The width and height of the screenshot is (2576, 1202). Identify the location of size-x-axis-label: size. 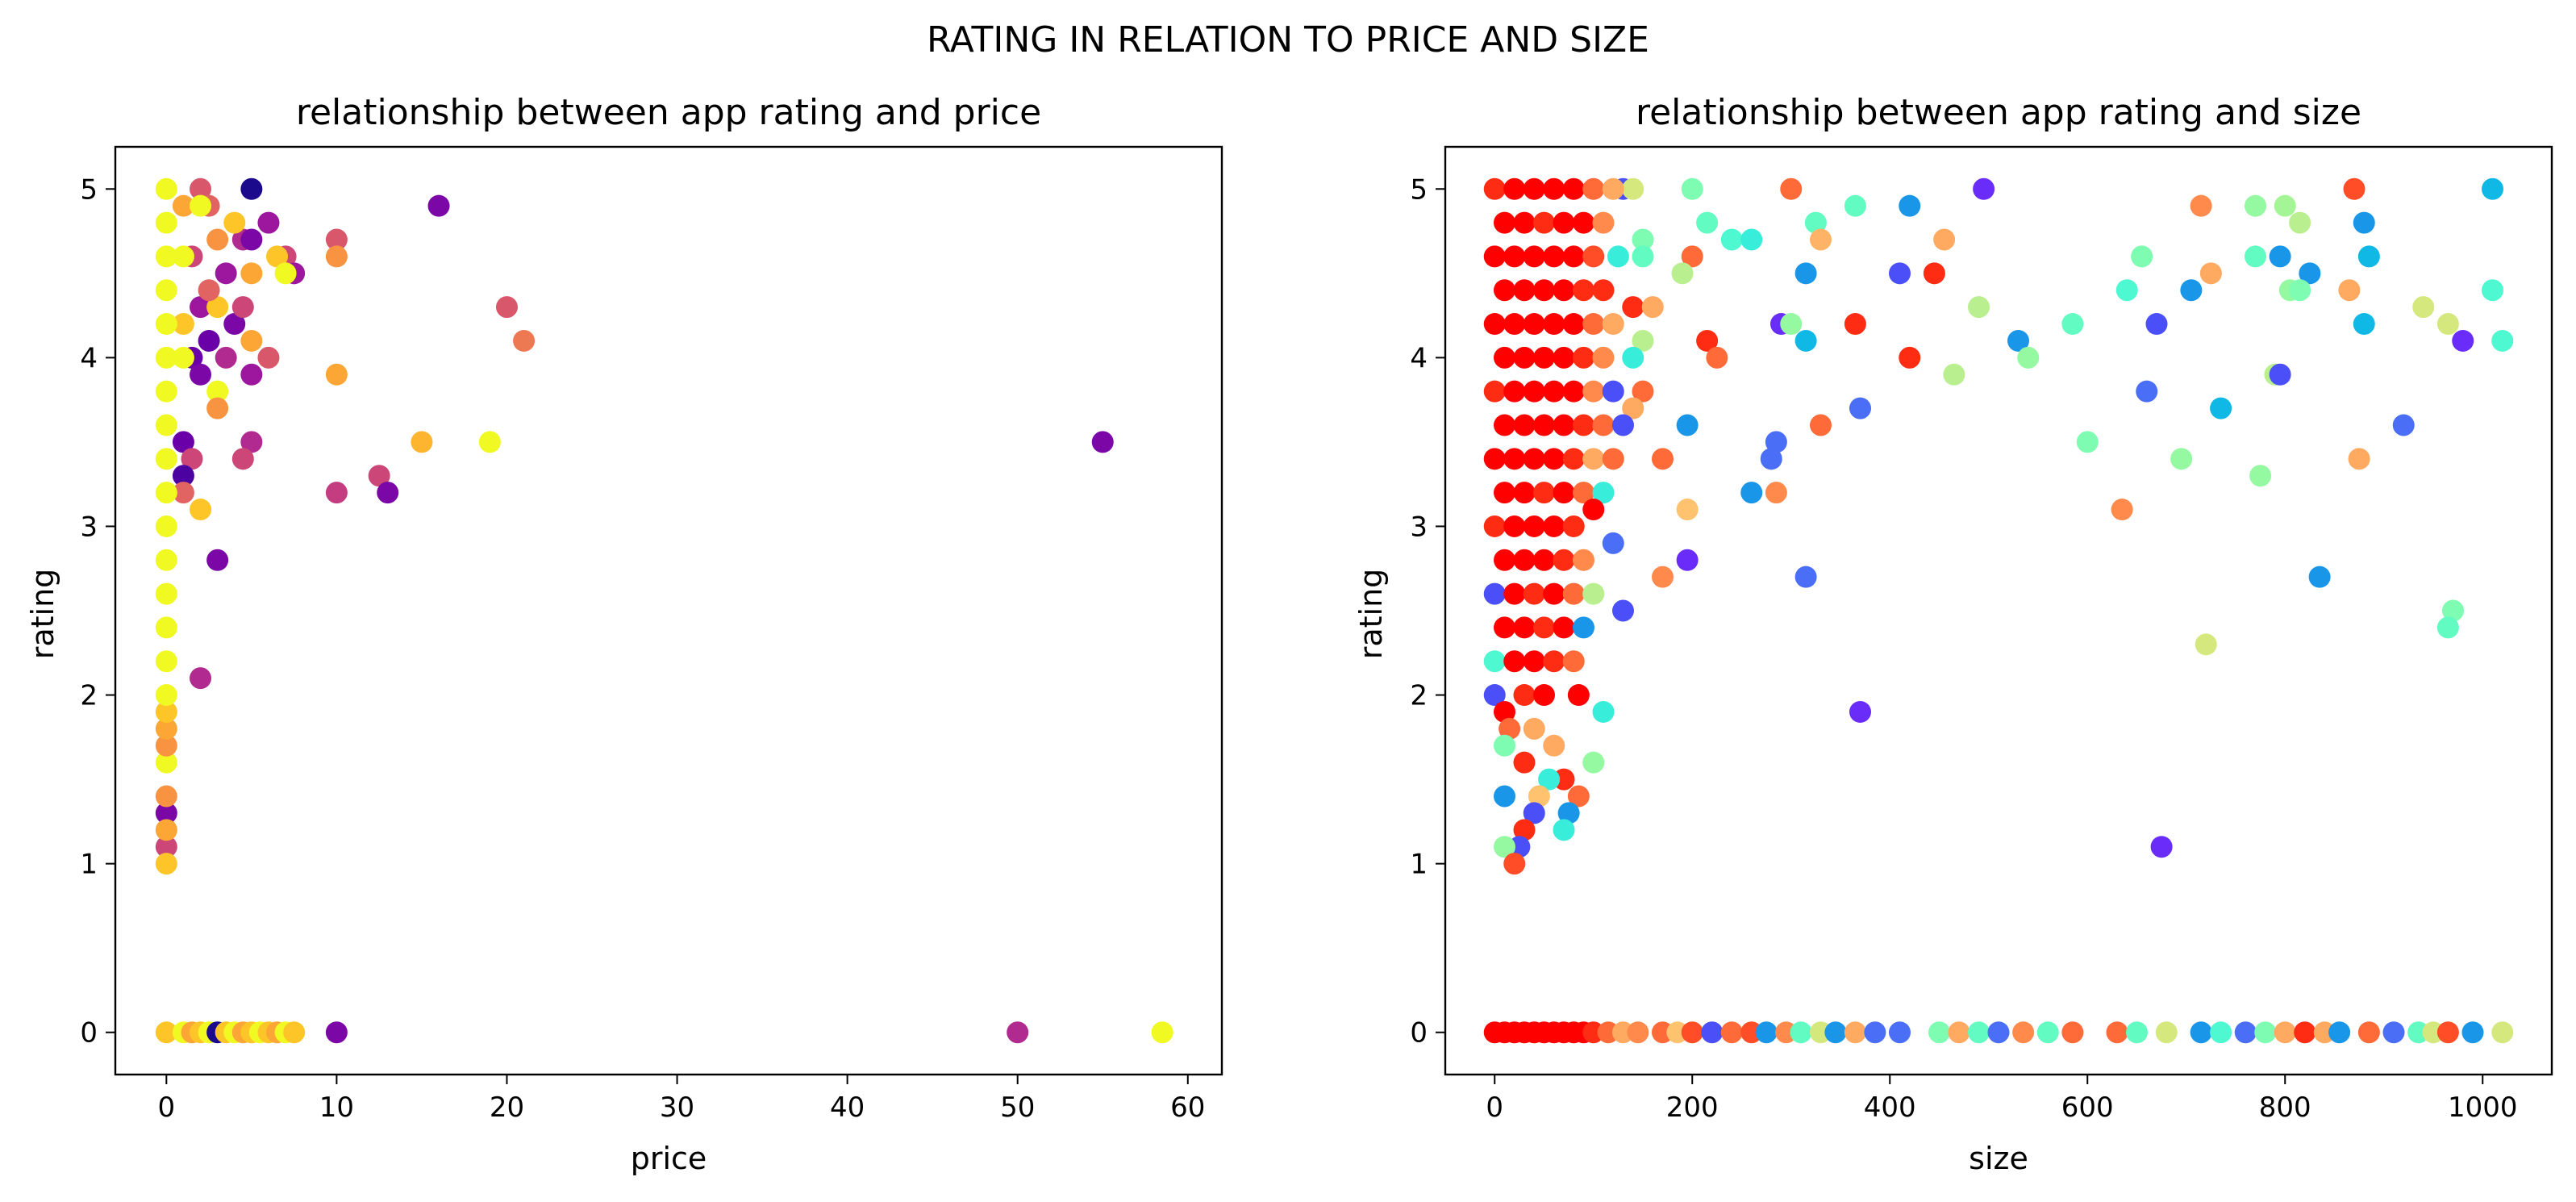
(1998, 1158).